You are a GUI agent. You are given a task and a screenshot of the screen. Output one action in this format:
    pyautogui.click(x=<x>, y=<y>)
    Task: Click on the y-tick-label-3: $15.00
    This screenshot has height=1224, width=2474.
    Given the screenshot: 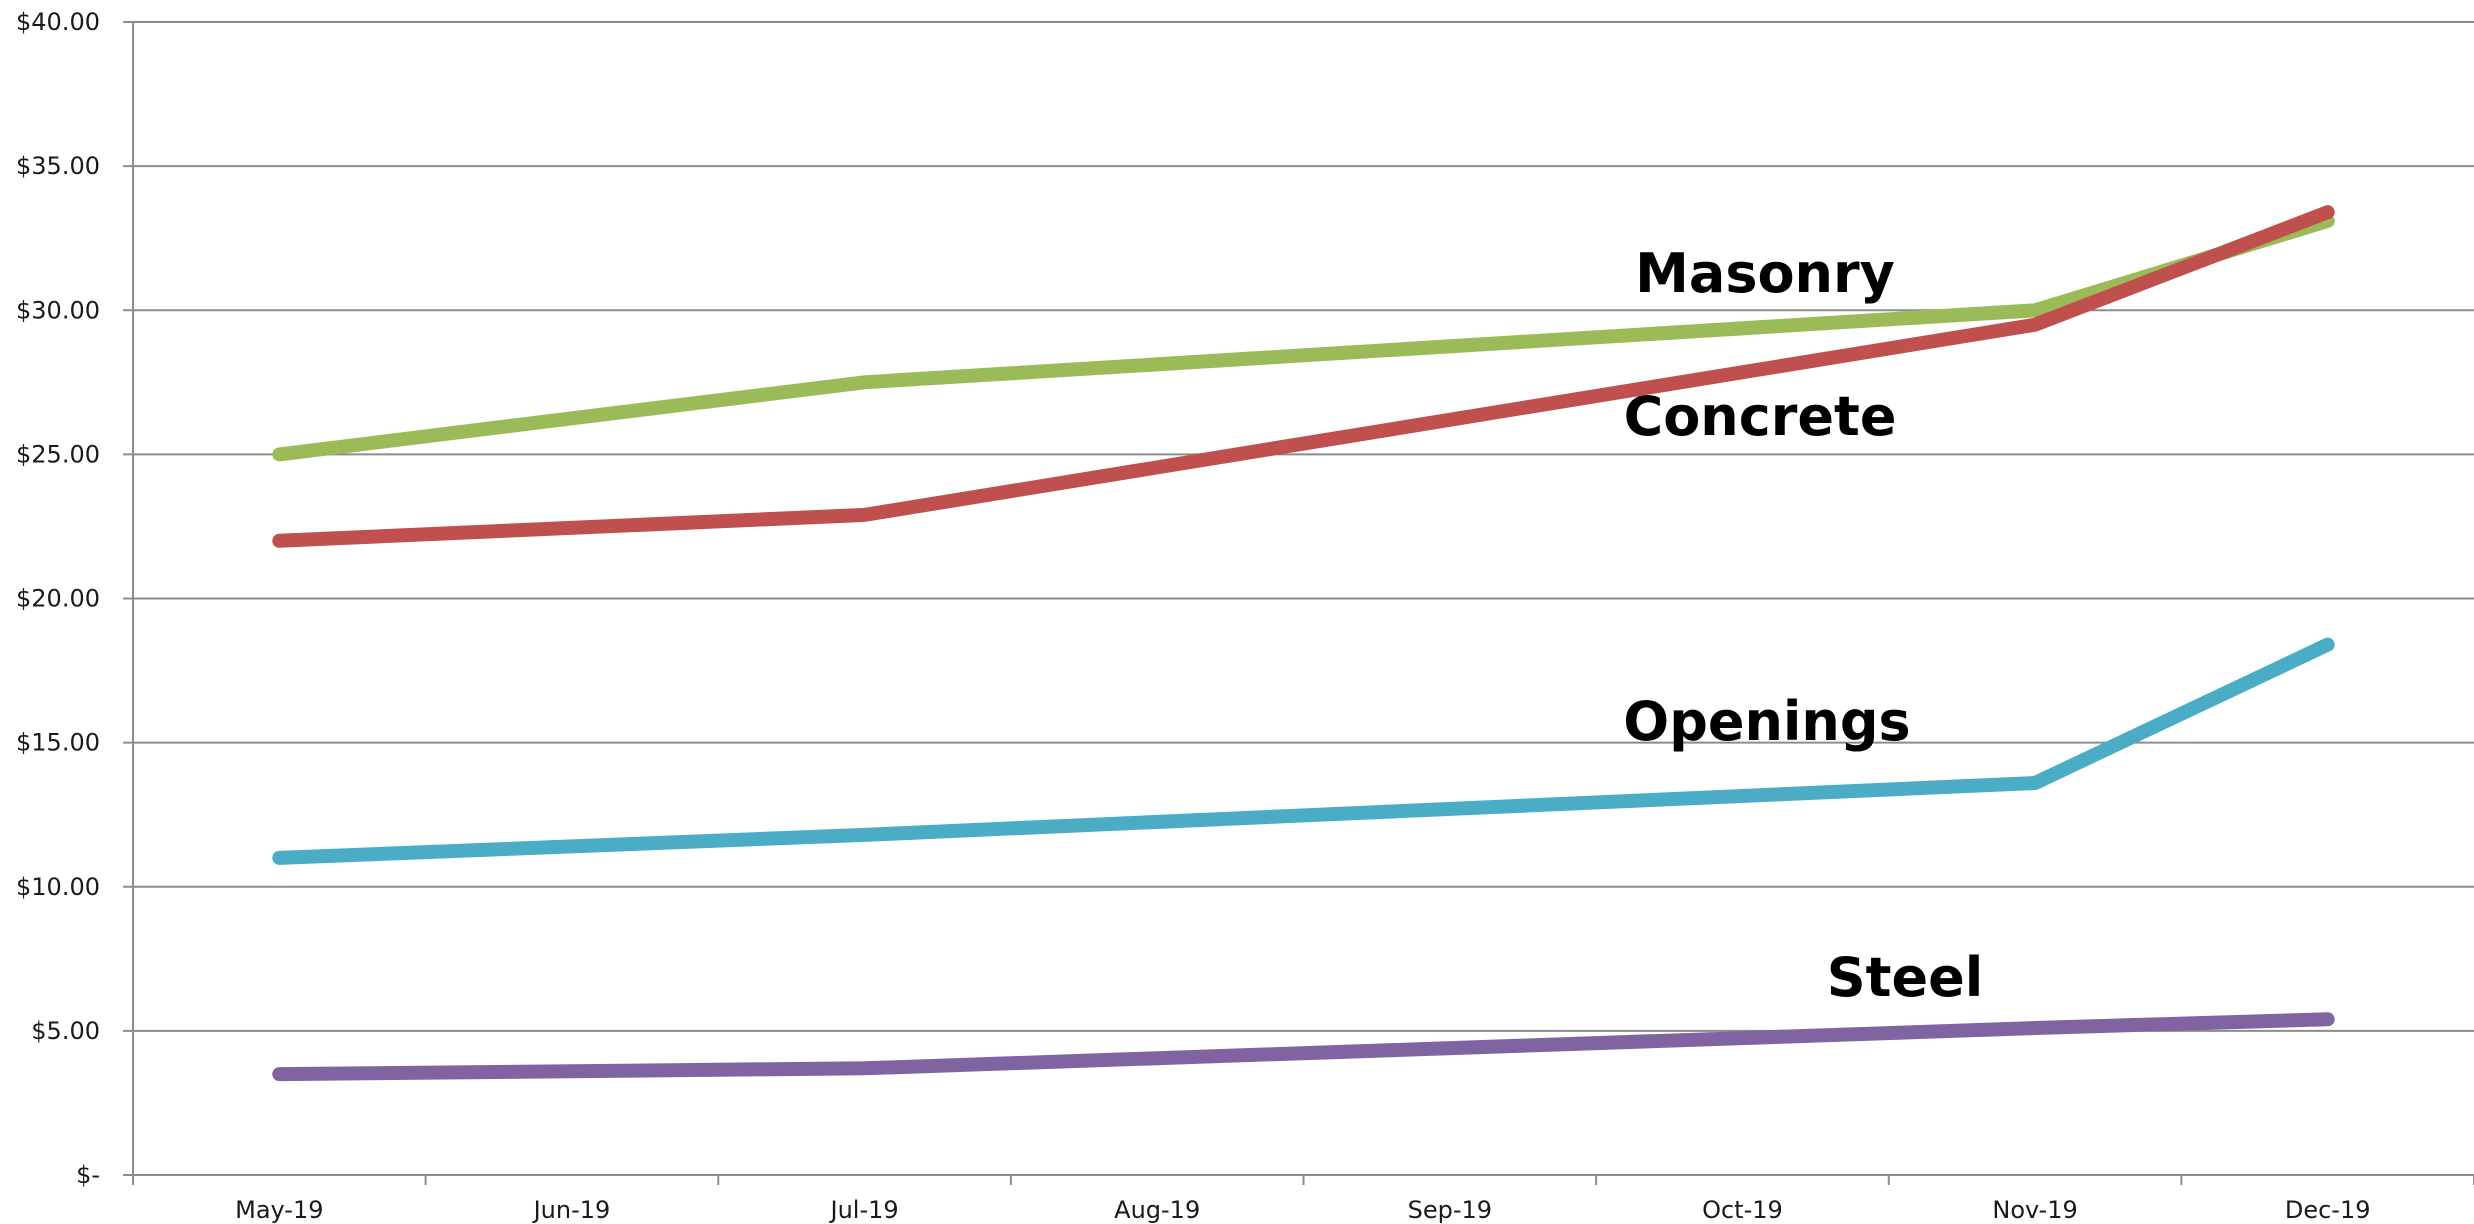 What is the action you would take?
    pyautogui.click(x=58, y=743)
    